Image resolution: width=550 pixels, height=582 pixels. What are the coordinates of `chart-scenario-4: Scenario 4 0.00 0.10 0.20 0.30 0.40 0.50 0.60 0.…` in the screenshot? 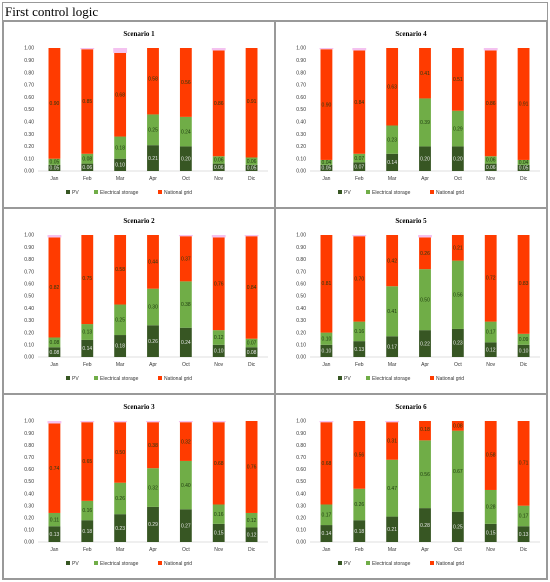 It's located at (418, 113).